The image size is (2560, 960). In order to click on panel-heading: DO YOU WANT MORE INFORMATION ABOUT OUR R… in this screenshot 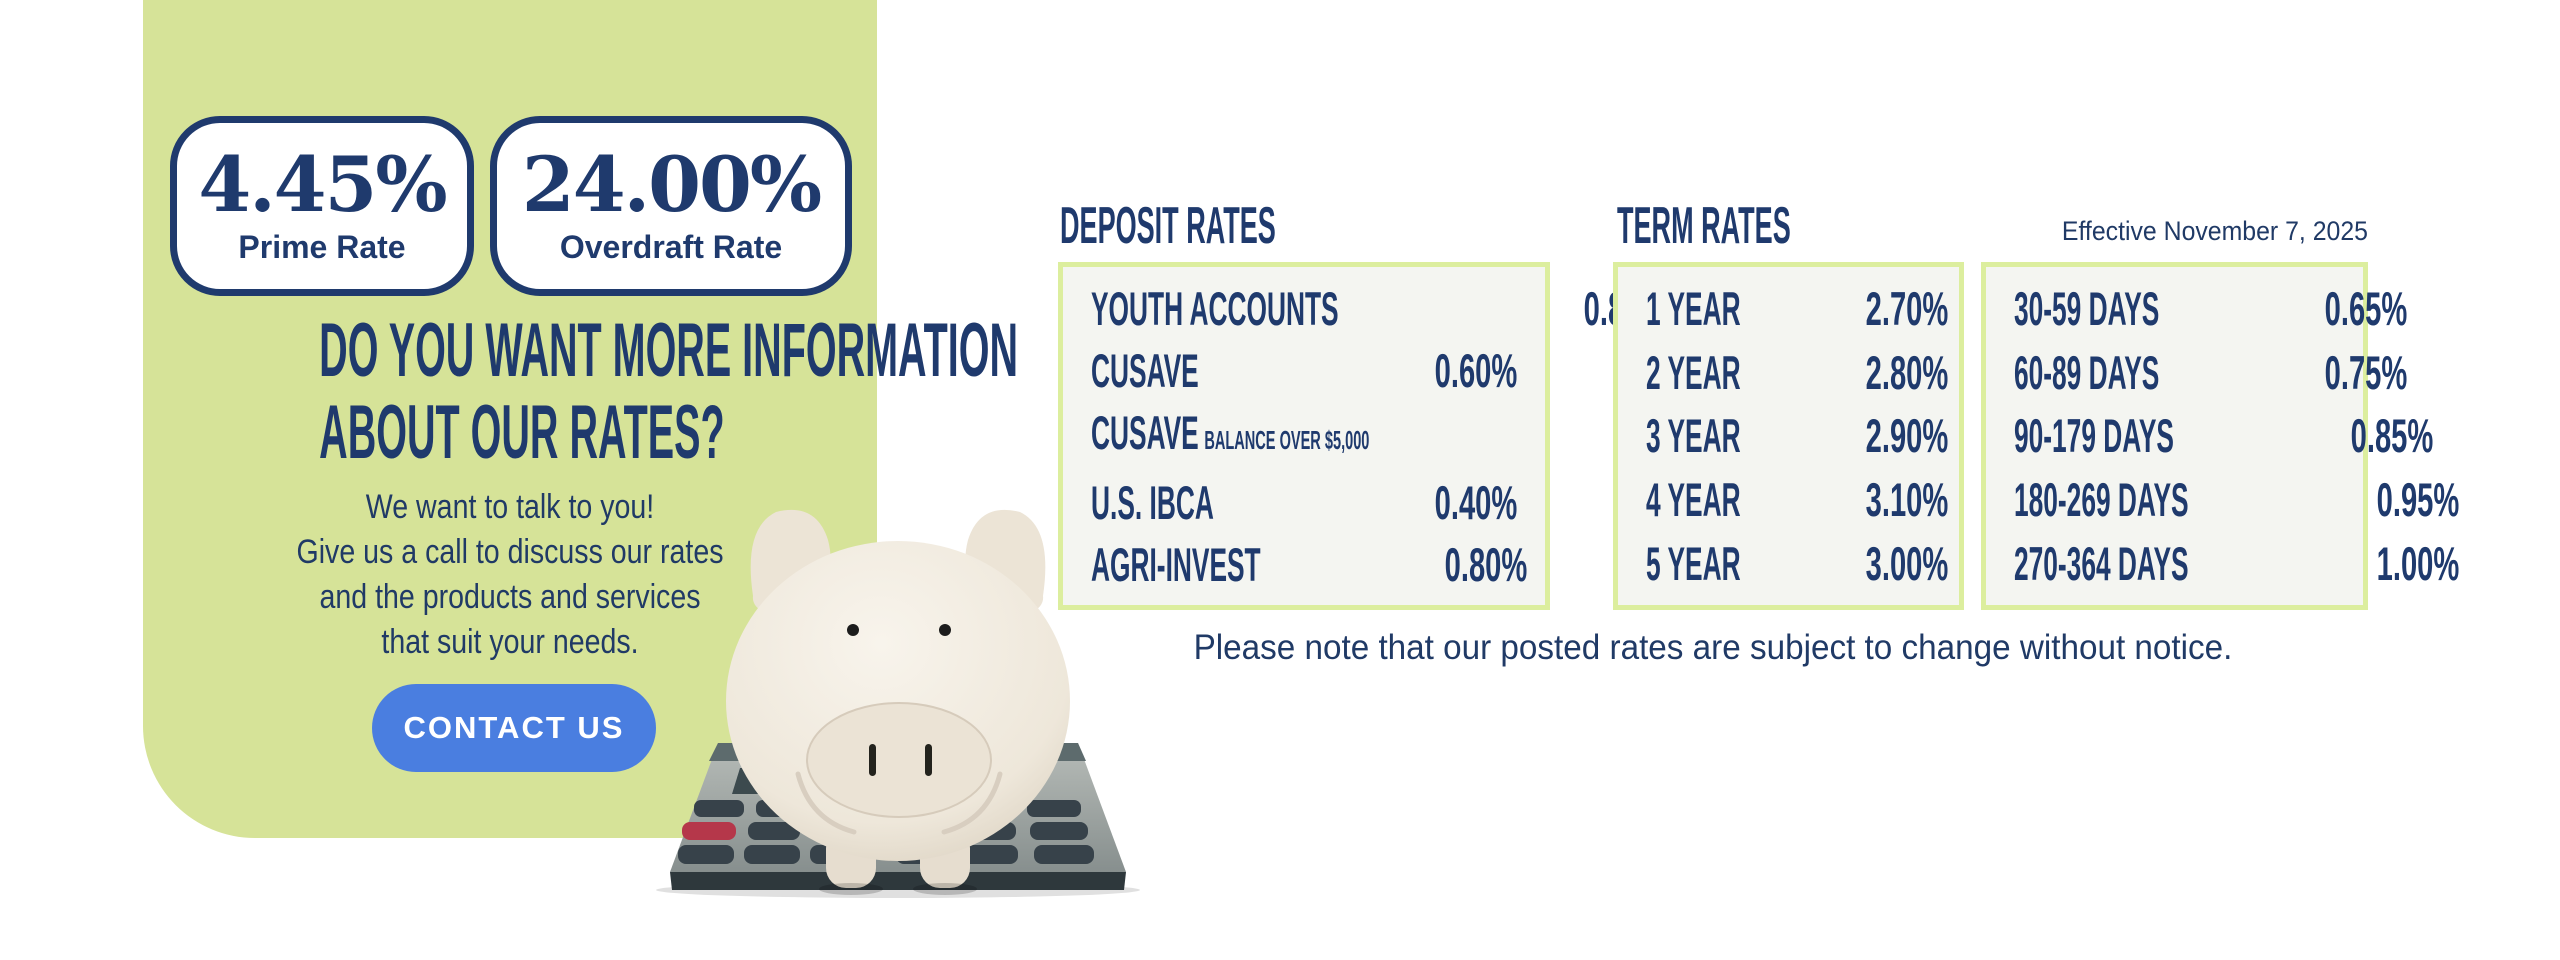, I will do `click(669, 391)`.